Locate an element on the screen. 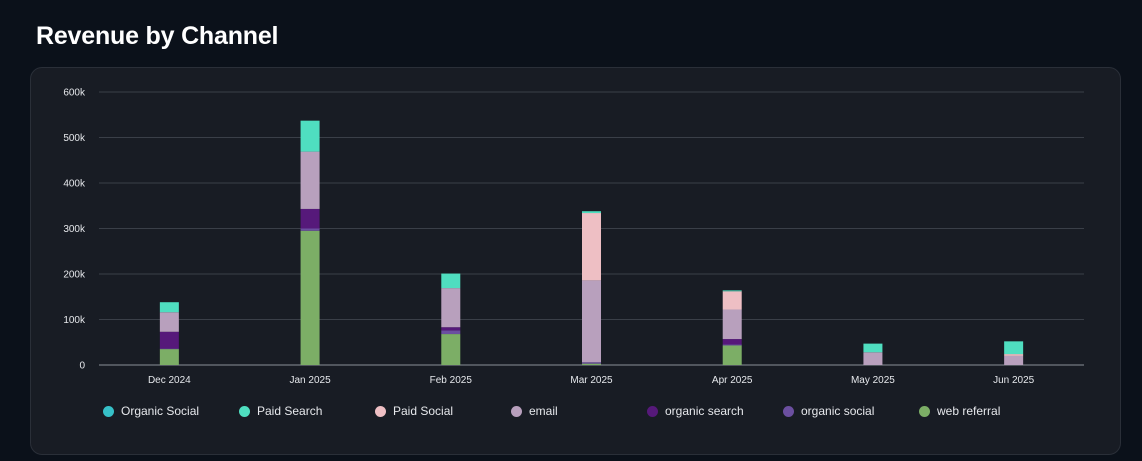 The height and width of the screenshot is (461, 1142). bar-apr-2025-paid-social is located at coordinates (732, 300).